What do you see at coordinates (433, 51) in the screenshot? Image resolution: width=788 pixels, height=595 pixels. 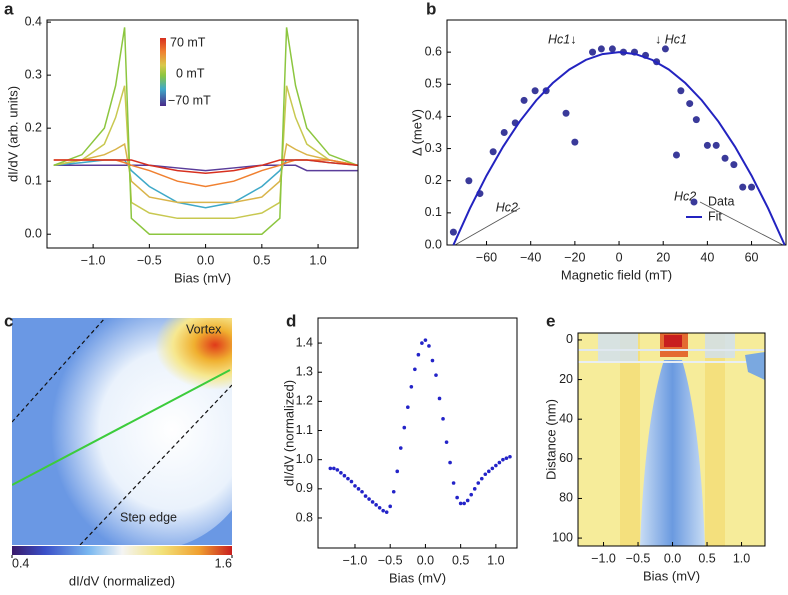 I see `y-tick-label: 0.6` at bounding box center [433, 51].